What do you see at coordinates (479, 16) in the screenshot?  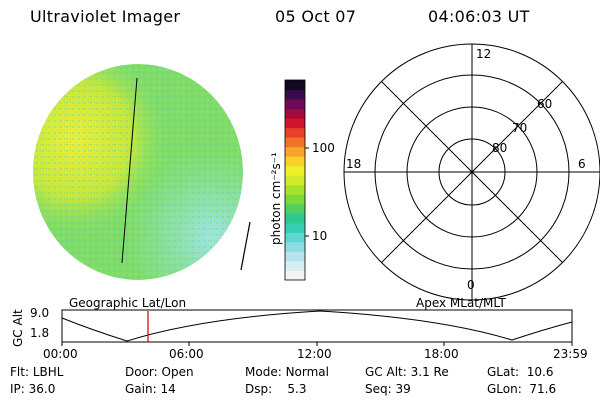 I see `observation-time: 04:06:03 UT` at bounding box center [479, 16].